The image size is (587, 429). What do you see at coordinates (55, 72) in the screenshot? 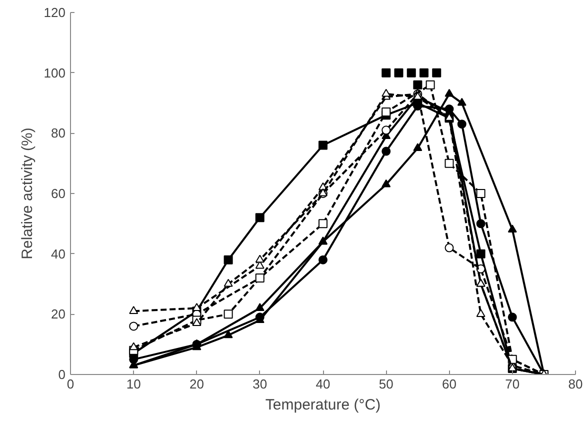
I see `y-tick-label: 100` at bounding box center [55, 72].